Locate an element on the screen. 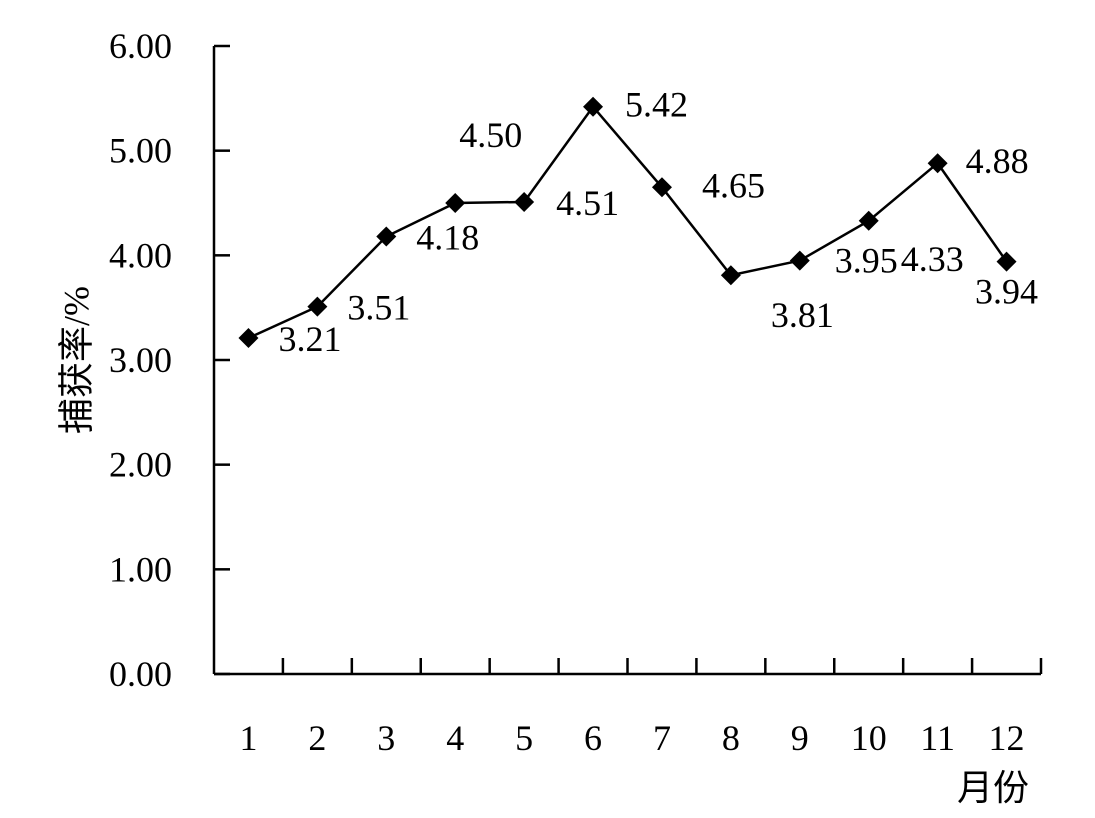 The image size is (1095, 818). x-tick-label: 12 is located at coordinates (1007, 738).